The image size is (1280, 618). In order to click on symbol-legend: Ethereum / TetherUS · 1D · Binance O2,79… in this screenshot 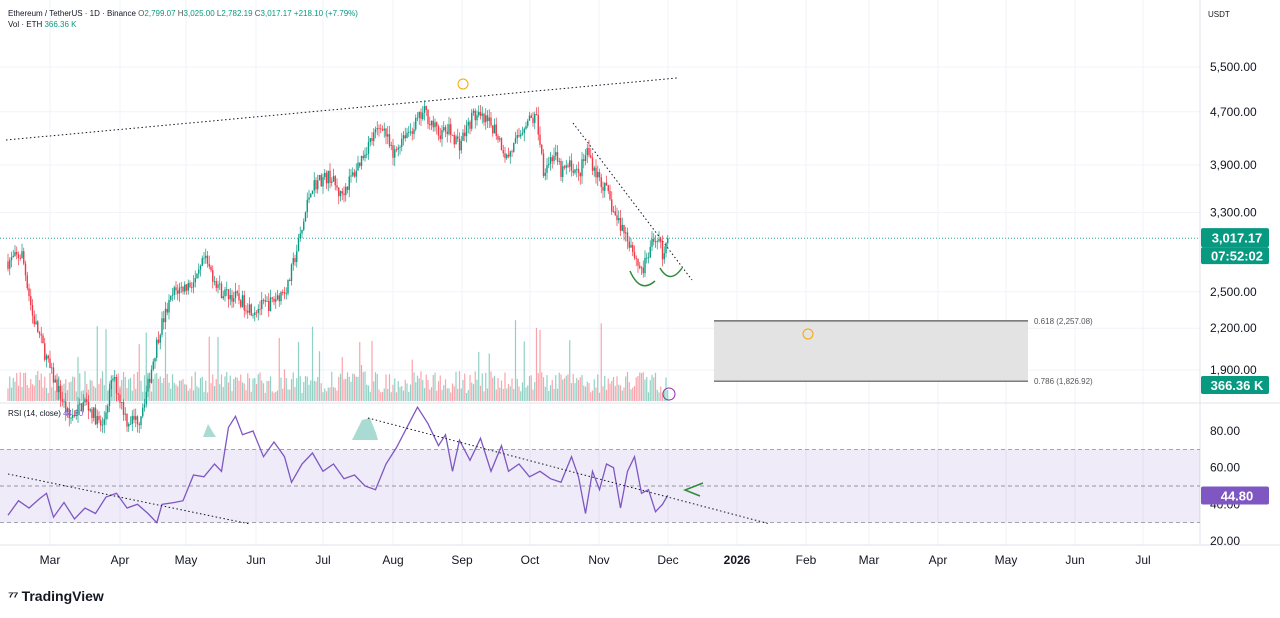, I will do `click(183, 13)`.